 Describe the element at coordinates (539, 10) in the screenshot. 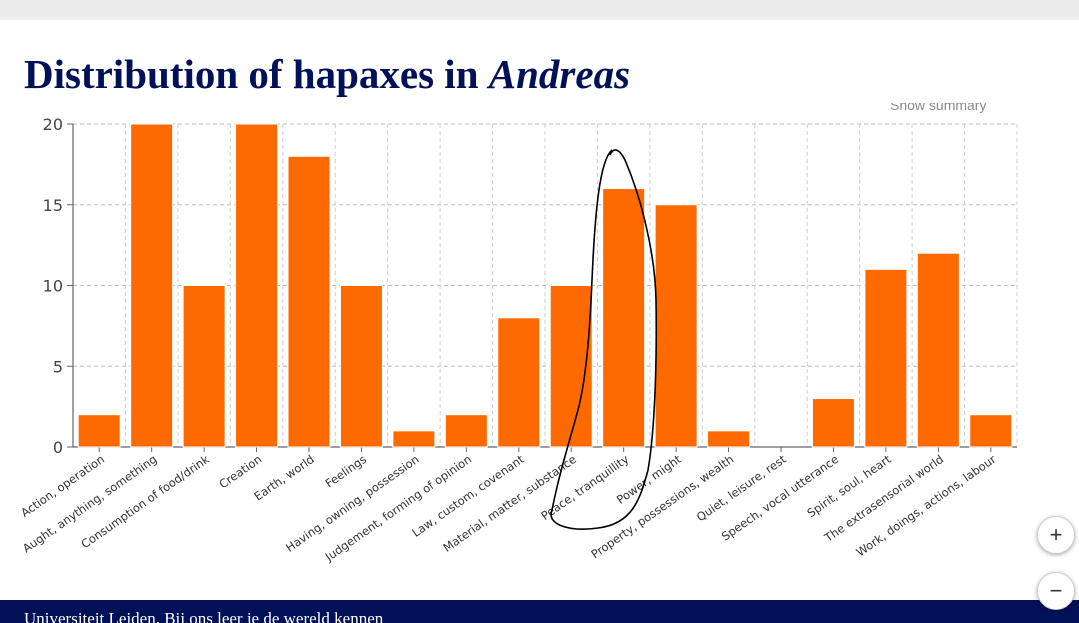

I see `browser-top-strip` at that location.